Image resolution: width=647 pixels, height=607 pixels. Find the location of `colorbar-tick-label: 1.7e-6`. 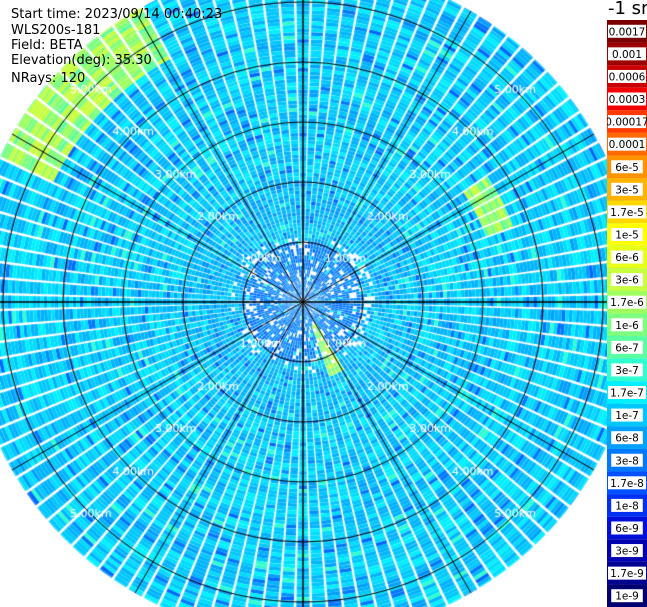

colorbar-tick-label: 1.7e-6 is located at coordinates (627, 303).